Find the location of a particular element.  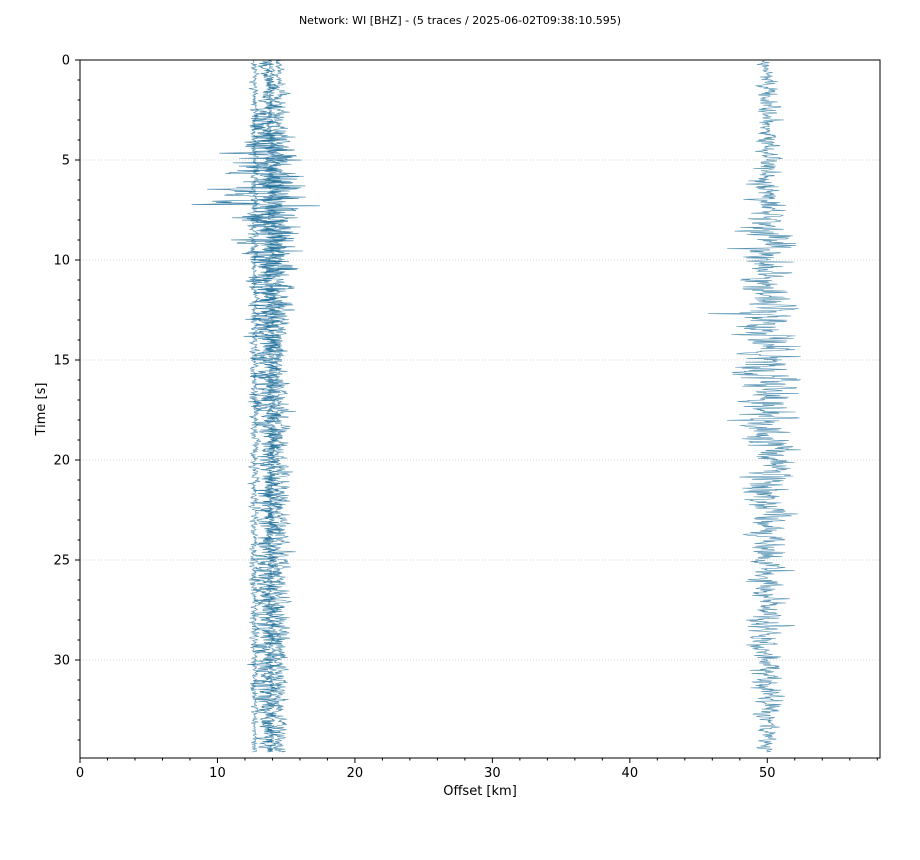

x-tick-label: 50 is located at coordinates (767, 773).